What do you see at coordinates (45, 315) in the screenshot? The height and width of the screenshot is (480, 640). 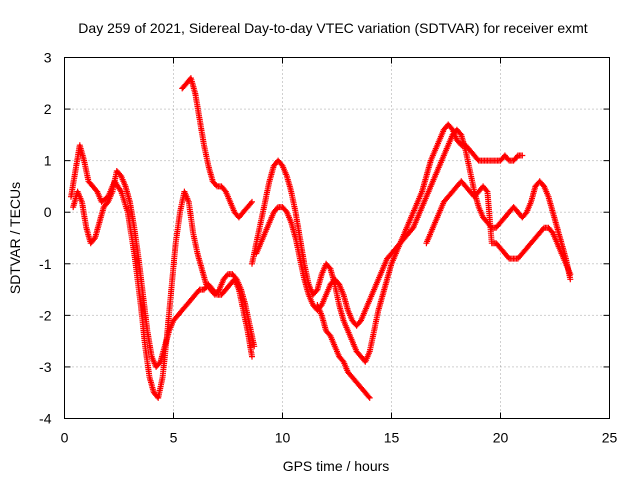 I see `y-tick-label-2: -2` at bounding box center [45, 315].